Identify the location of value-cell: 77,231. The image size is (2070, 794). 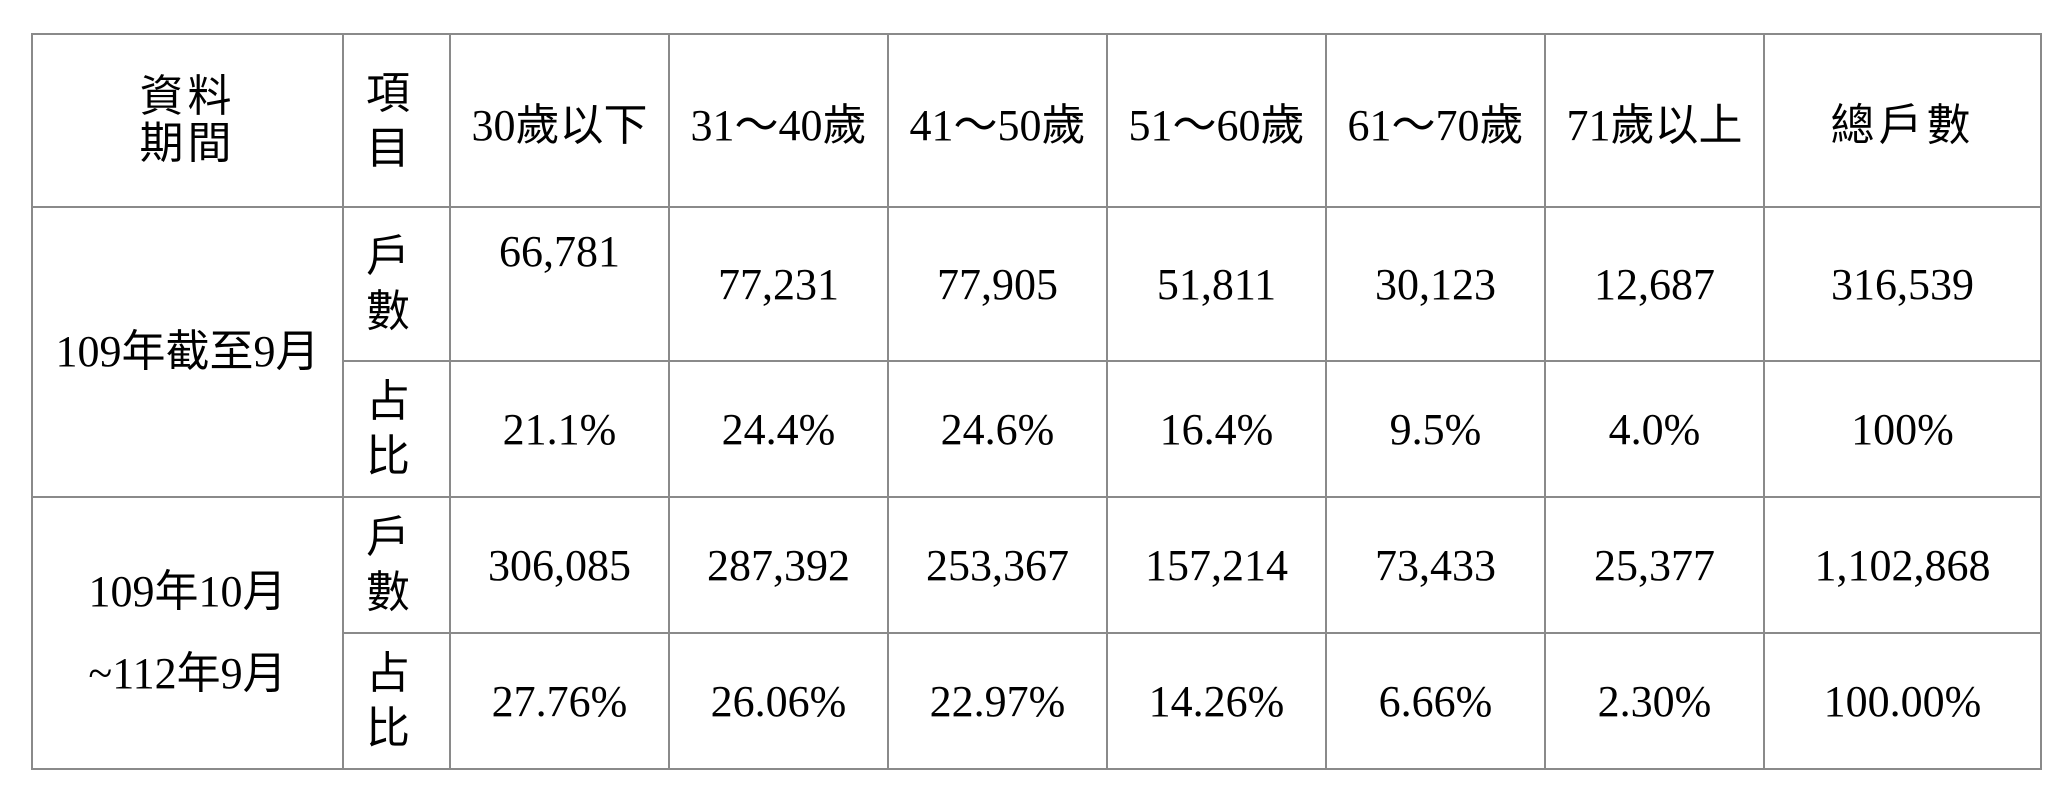
(778, 284).